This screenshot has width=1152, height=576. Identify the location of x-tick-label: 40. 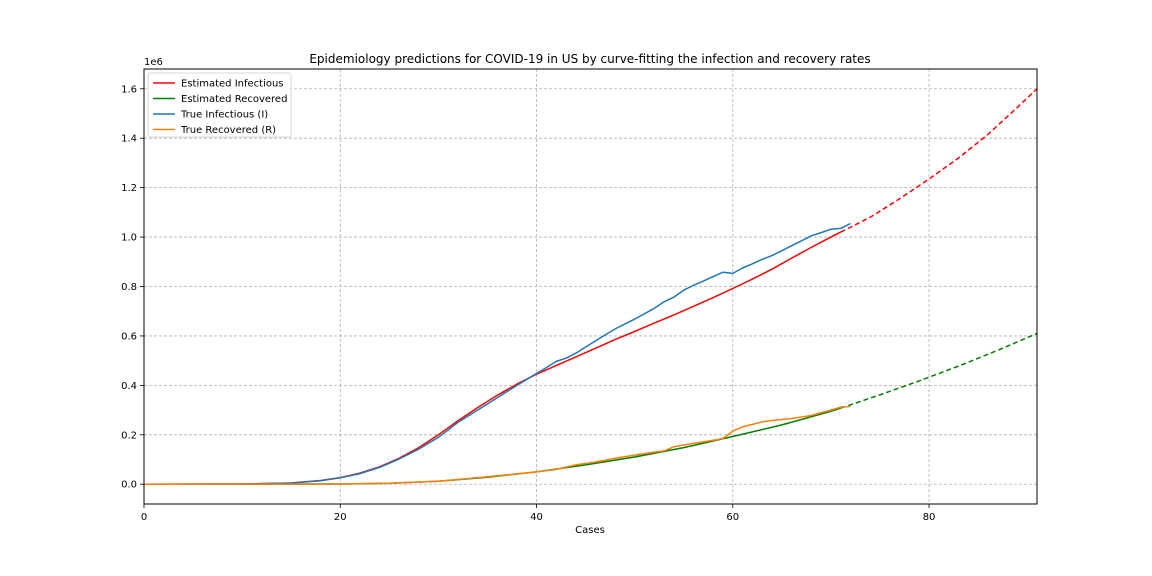
(536, 517).